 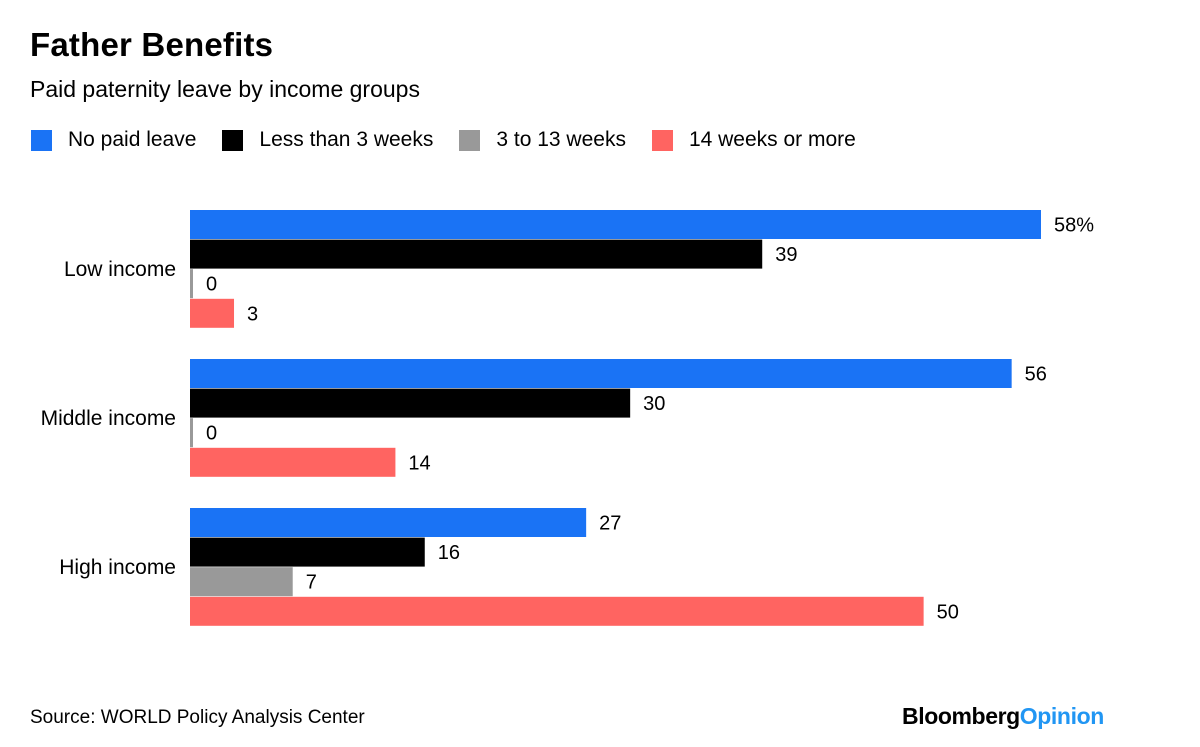 I want to click on data-label: 27, so click(x=610, y=524).